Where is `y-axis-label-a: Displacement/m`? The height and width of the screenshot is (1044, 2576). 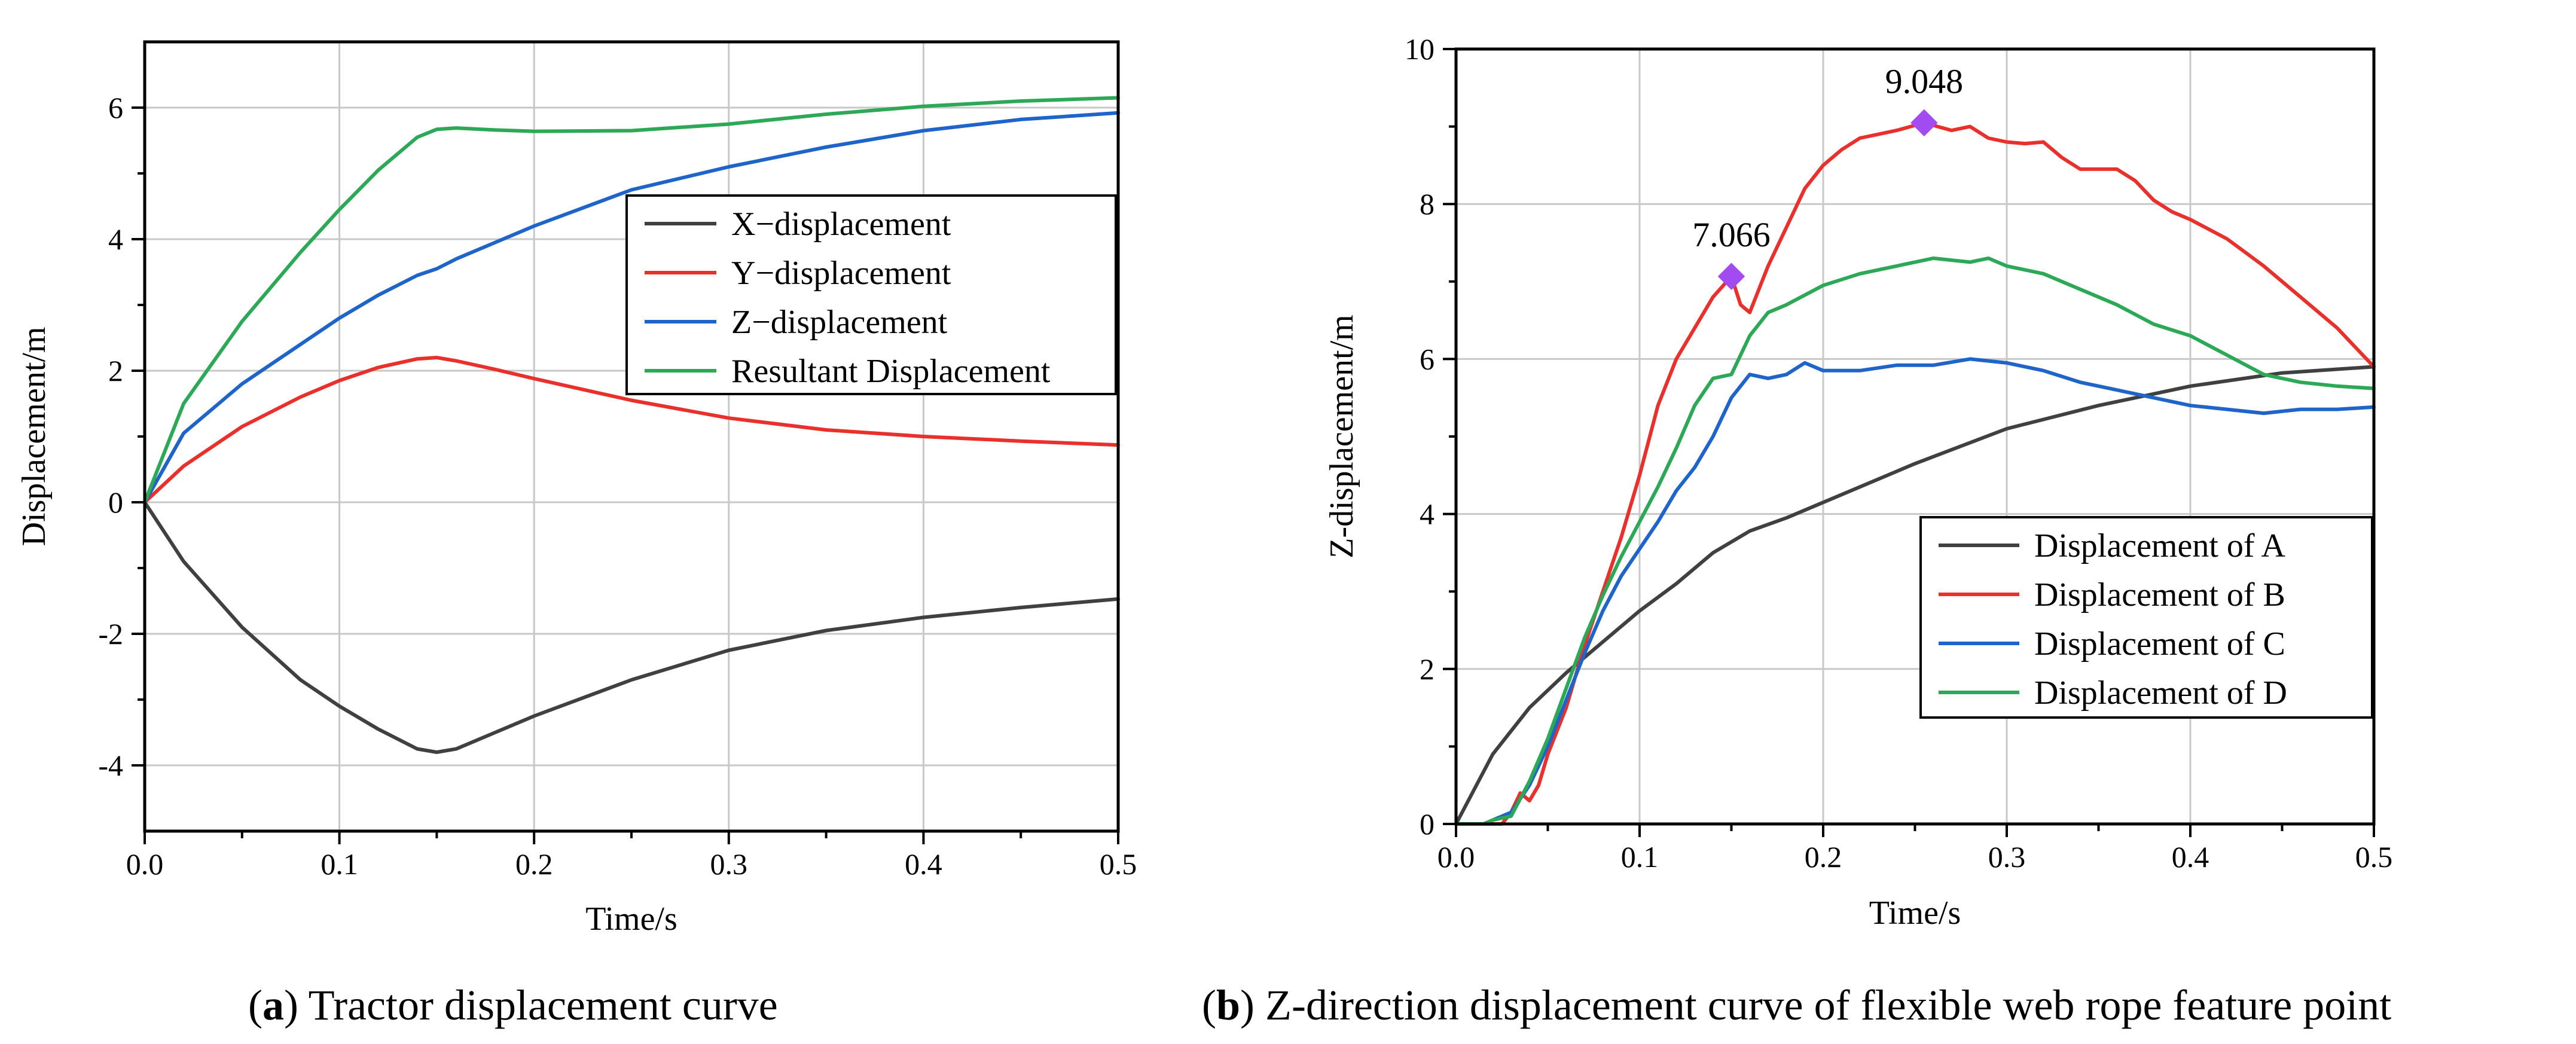
y-axis-label-a: Displacement/m is located at coordinates (34, 436).